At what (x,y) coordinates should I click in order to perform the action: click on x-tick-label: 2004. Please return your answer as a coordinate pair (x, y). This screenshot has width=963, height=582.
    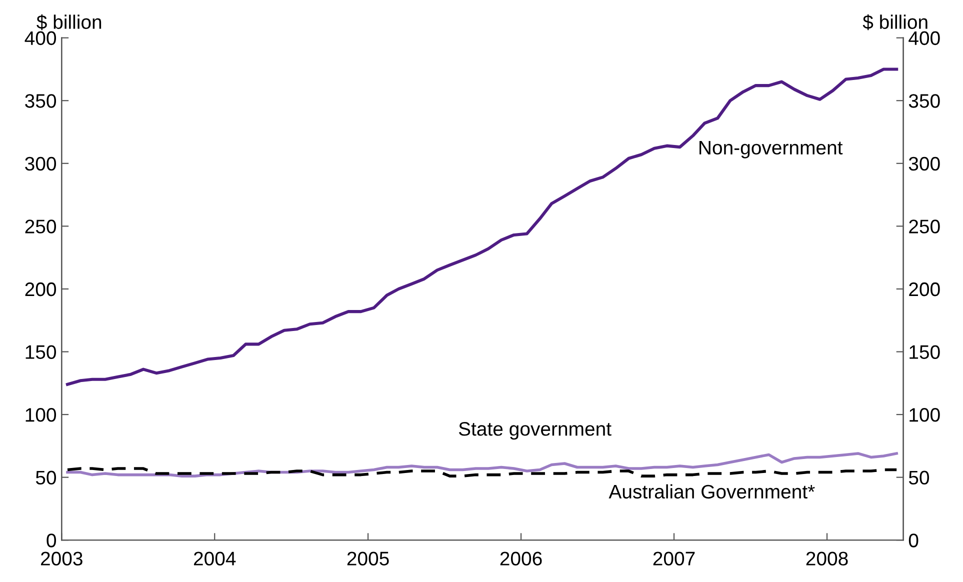
    Looking at the image, I should click on (215, 559).